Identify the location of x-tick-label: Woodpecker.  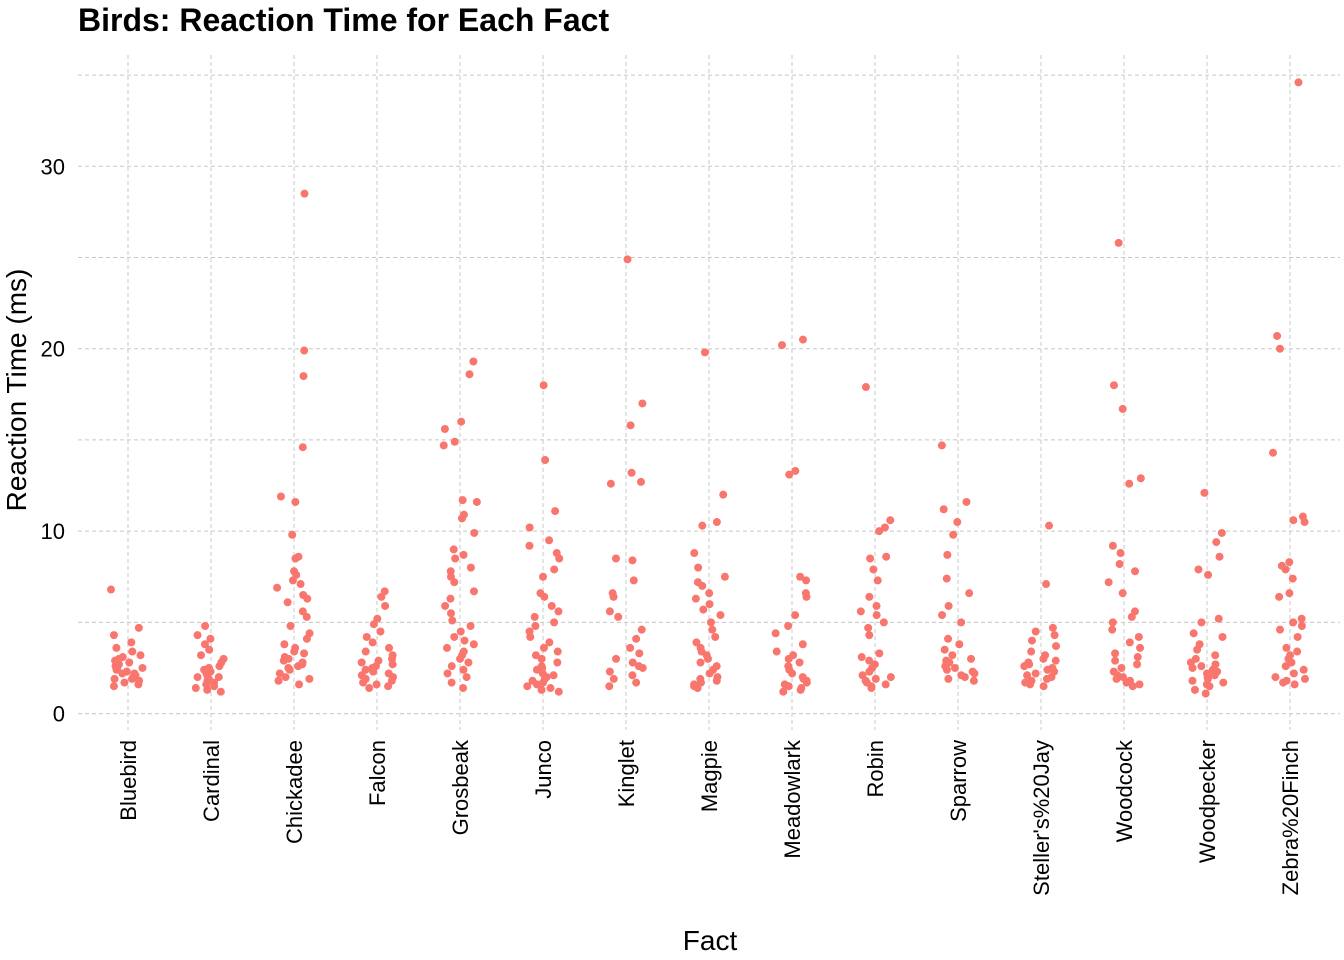
(1207, 801).